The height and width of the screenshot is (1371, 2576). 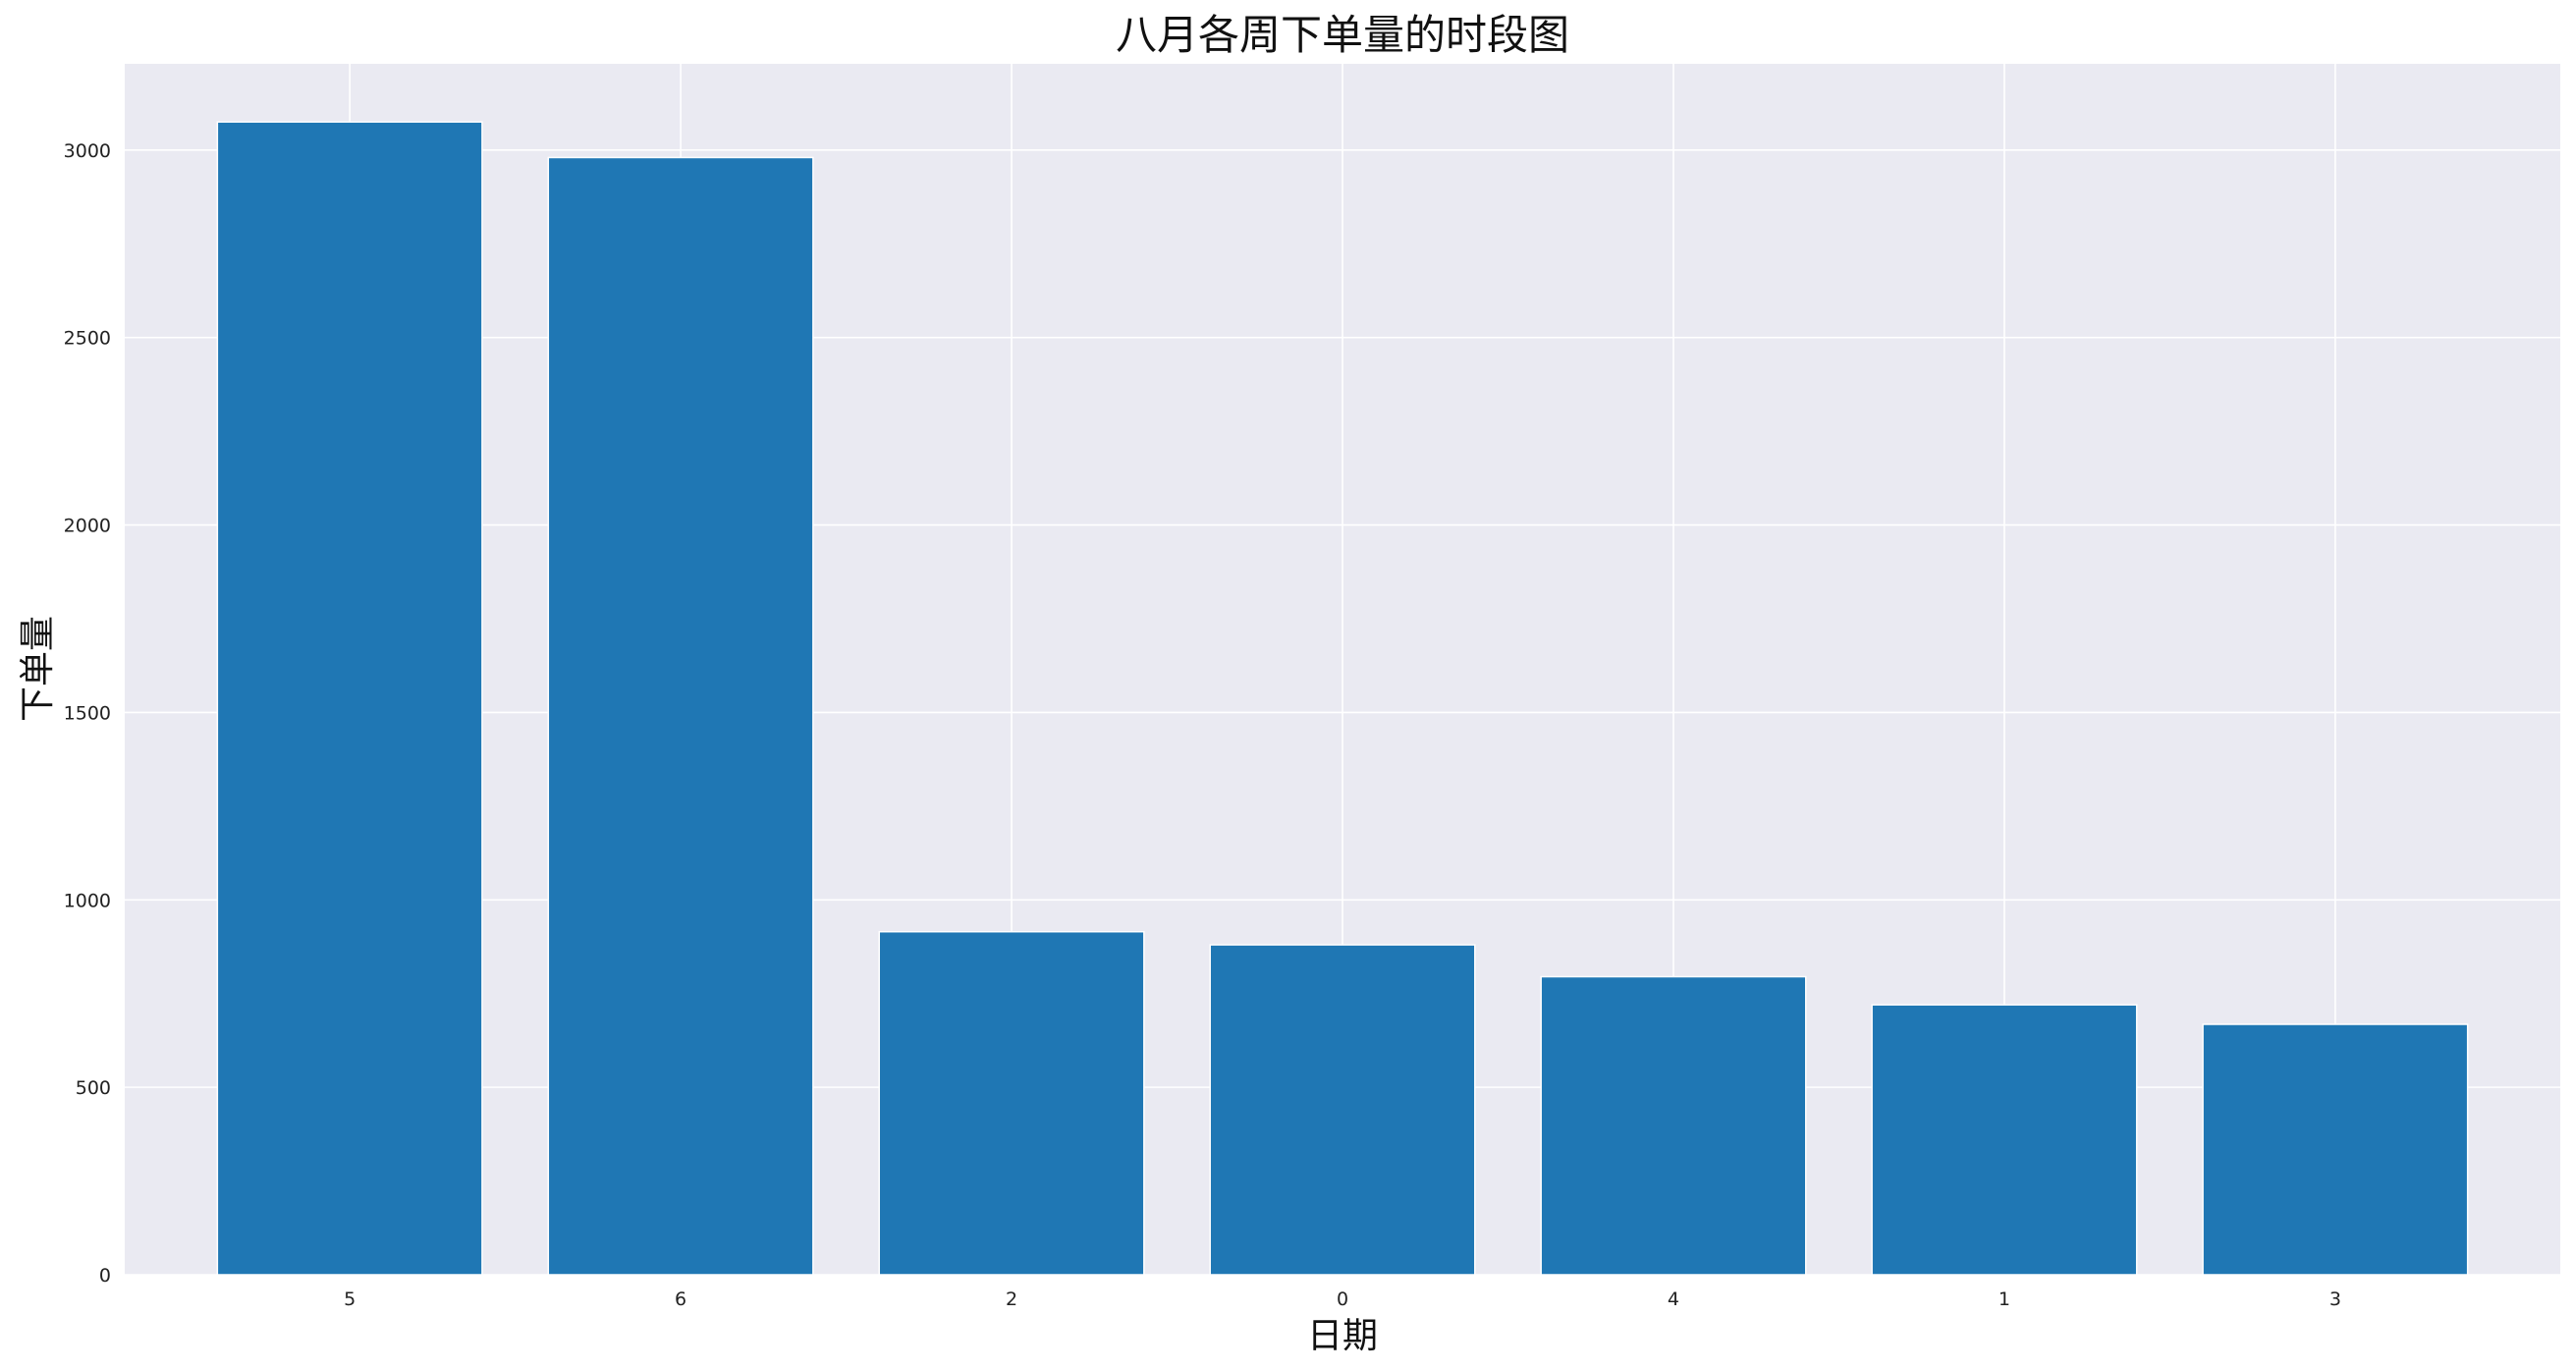 I want to click on x-tick-label: 1, so click(x=2005, y=1299).